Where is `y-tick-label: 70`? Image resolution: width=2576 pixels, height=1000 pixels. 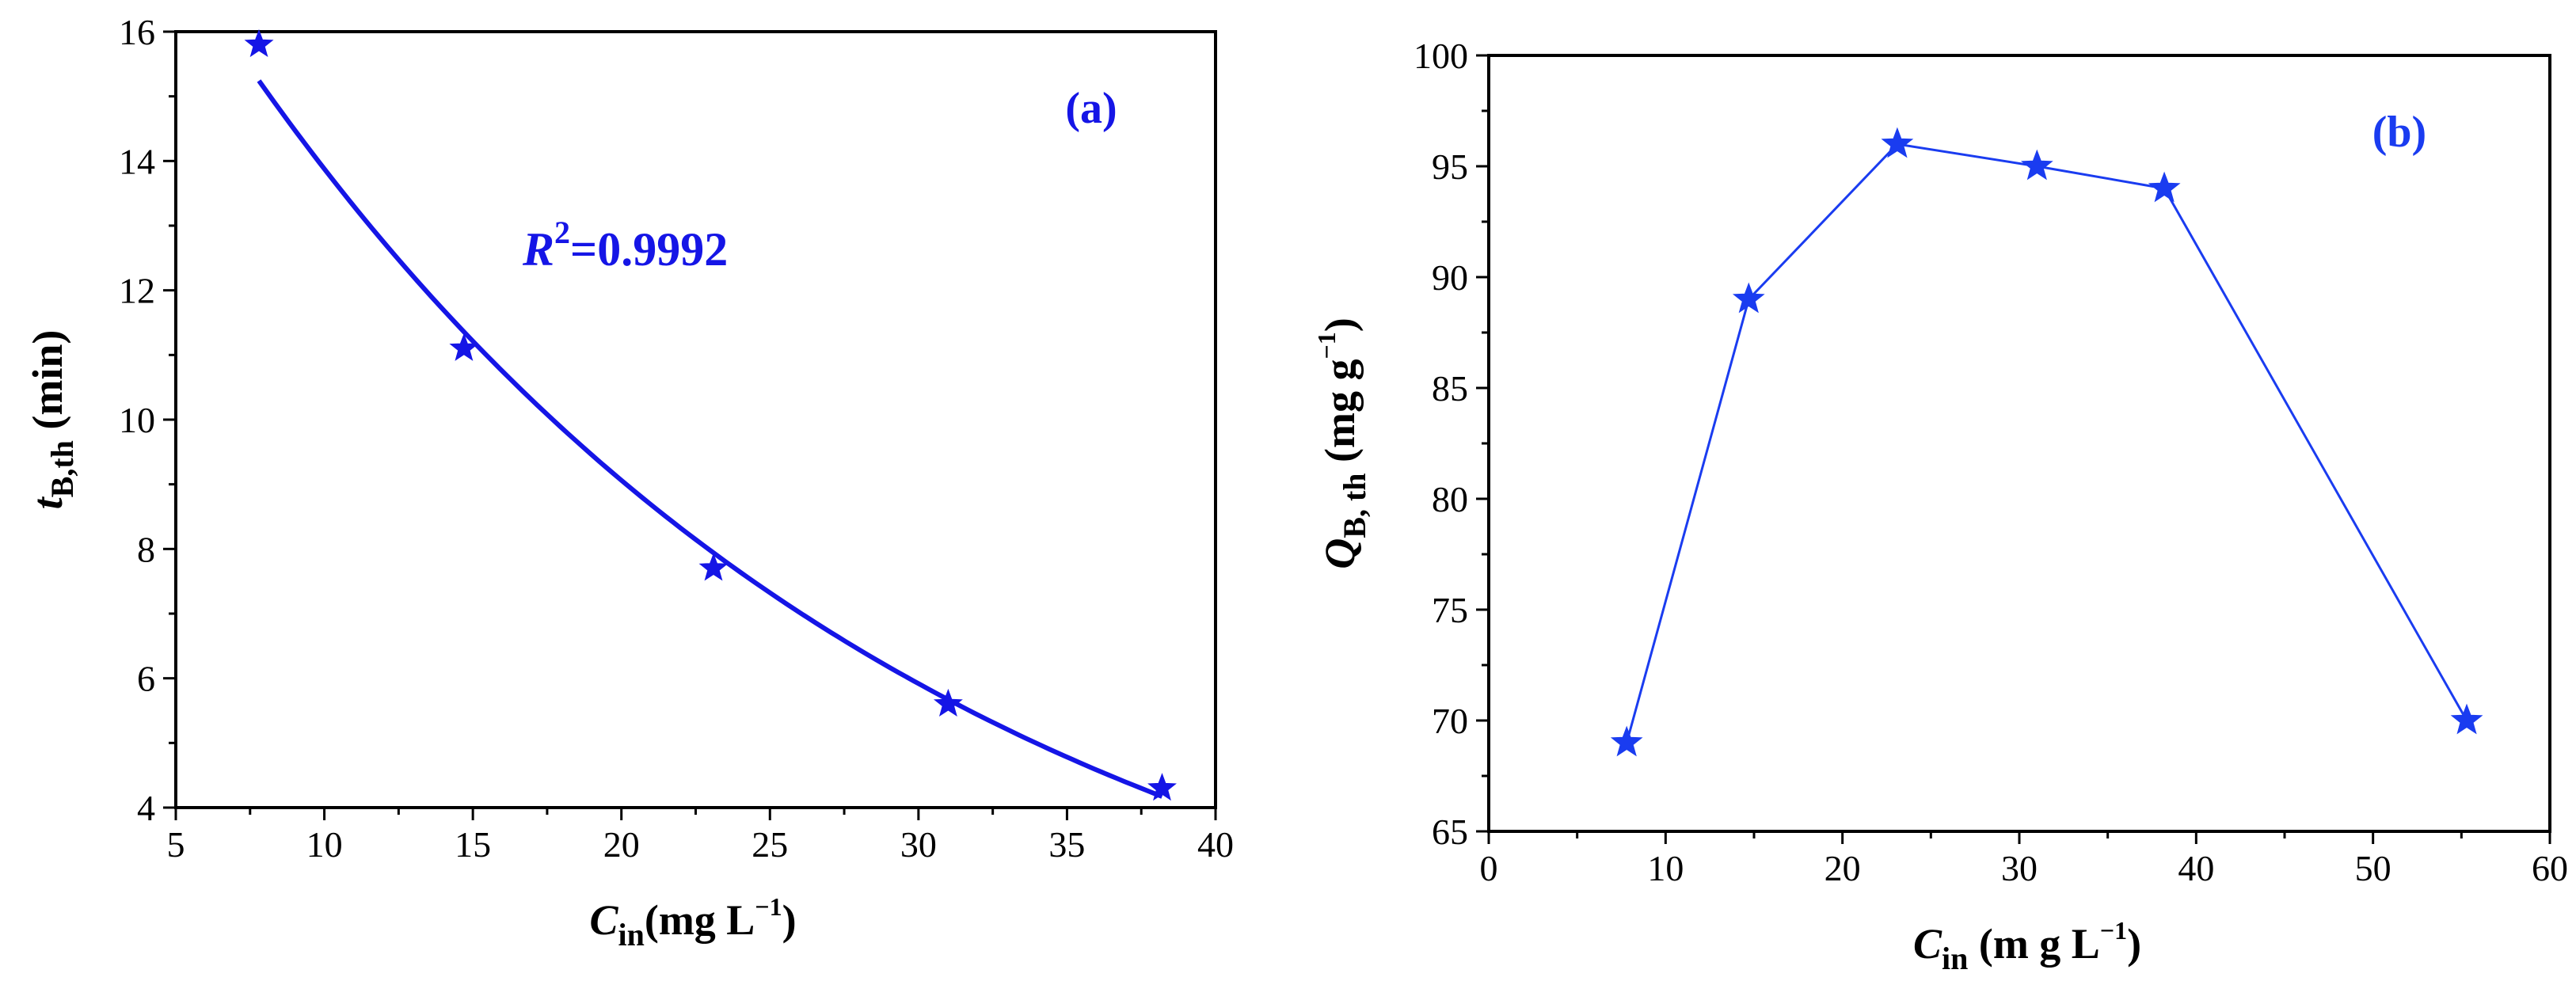
y-tick-label: 70 is located at coordinates (1450, 721).